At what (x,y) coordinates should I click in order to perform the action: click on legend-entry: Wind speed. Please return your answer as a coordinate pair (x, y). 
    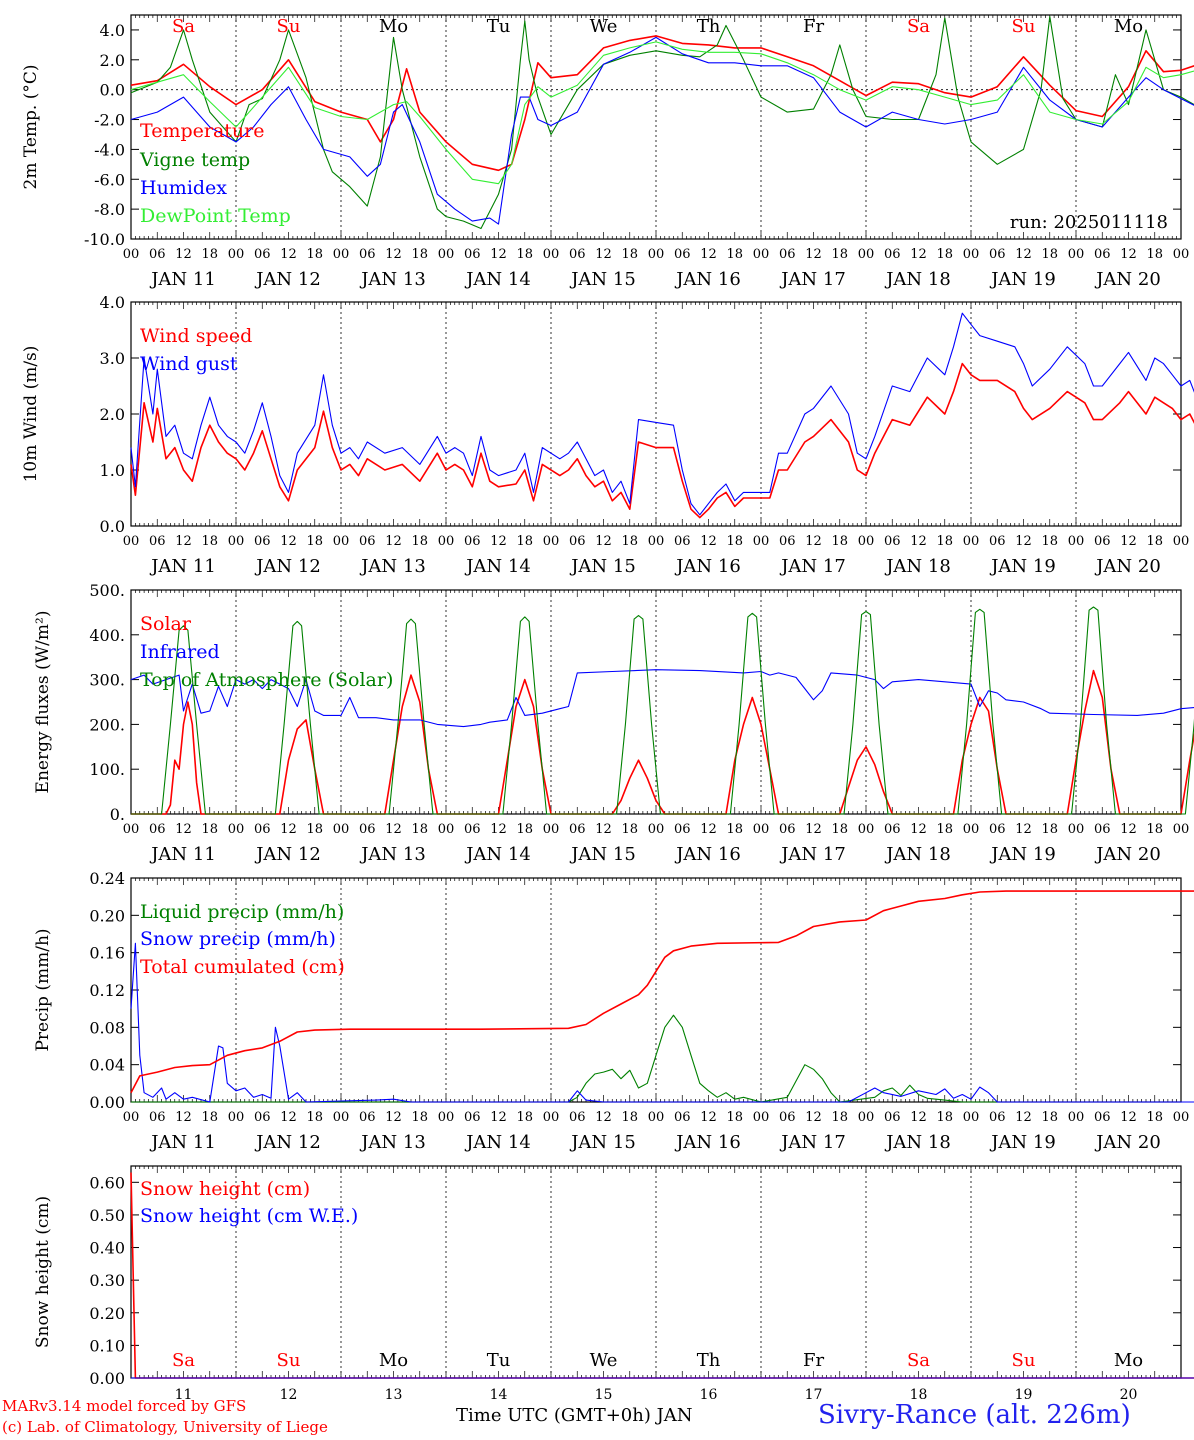
    Looking at the image, I should click on (196, 336).